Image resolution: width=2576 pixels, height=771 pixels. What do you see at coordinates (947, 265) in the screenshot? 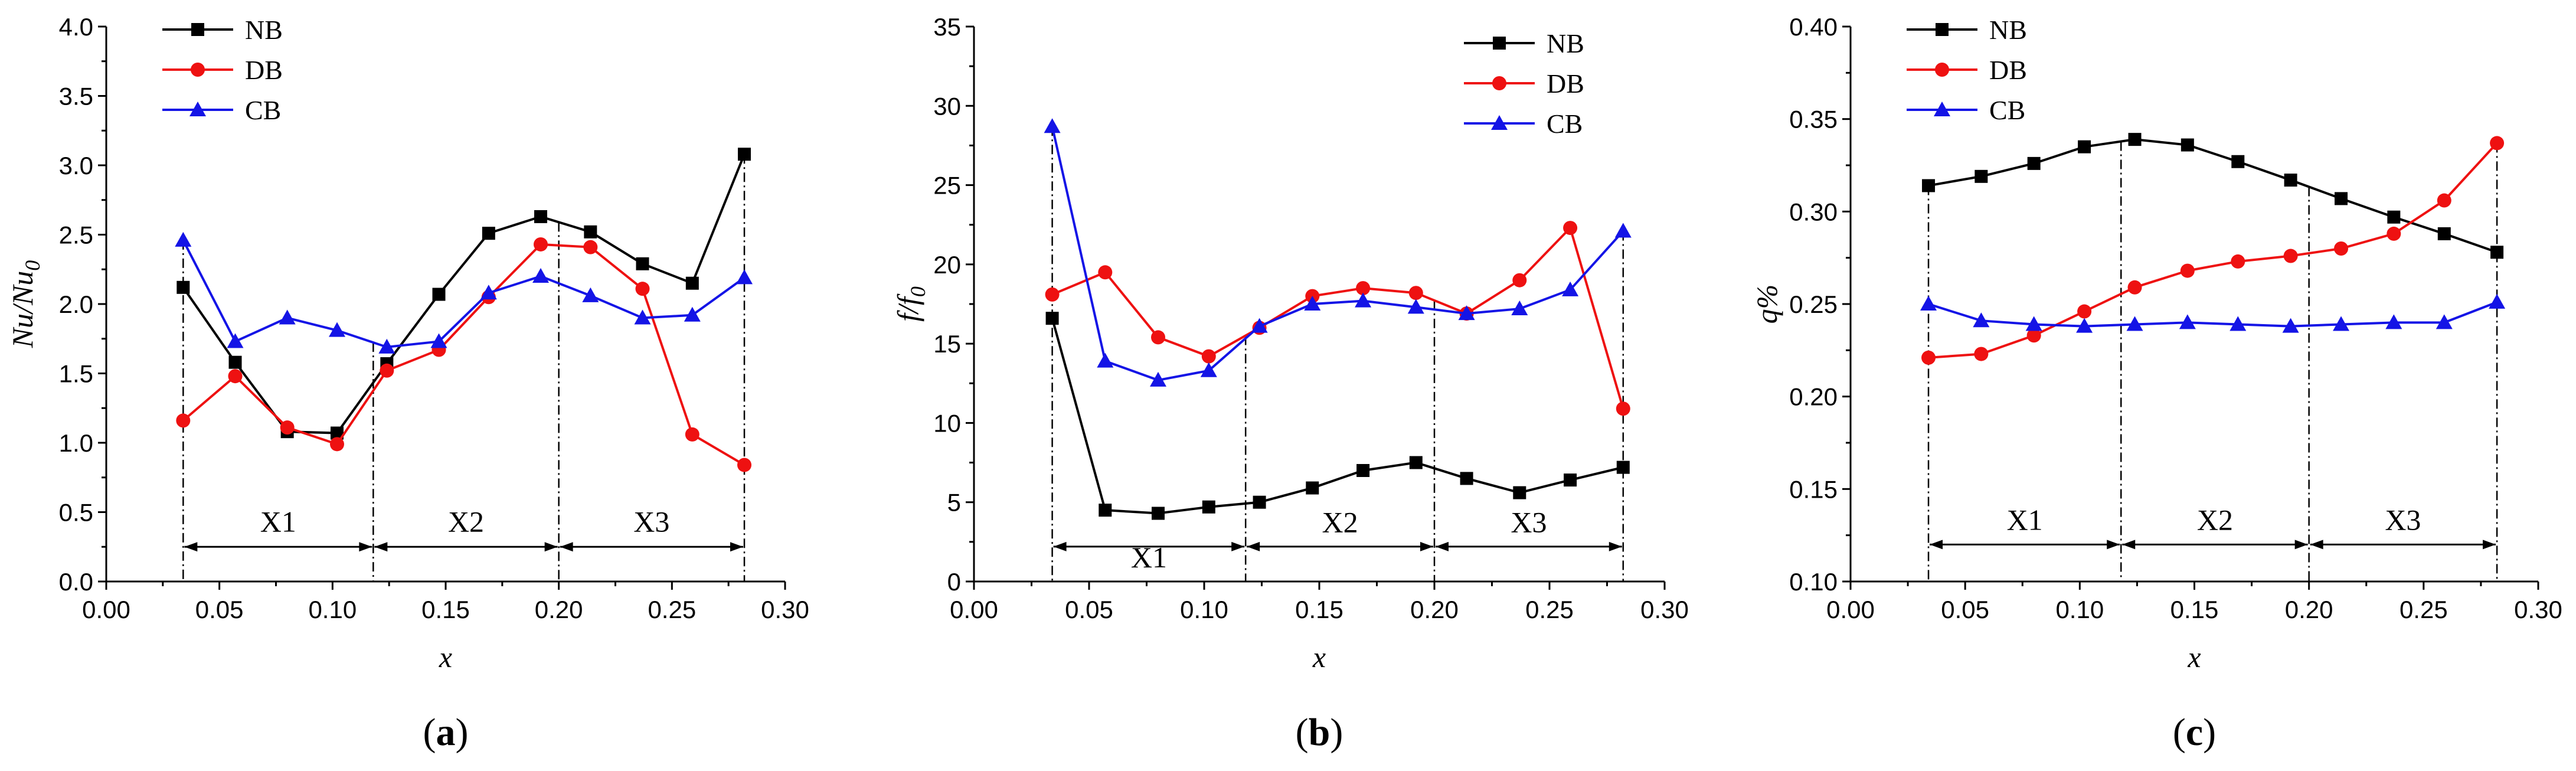
I see `y-tick-label: 20` at bounding box center [947, 265].